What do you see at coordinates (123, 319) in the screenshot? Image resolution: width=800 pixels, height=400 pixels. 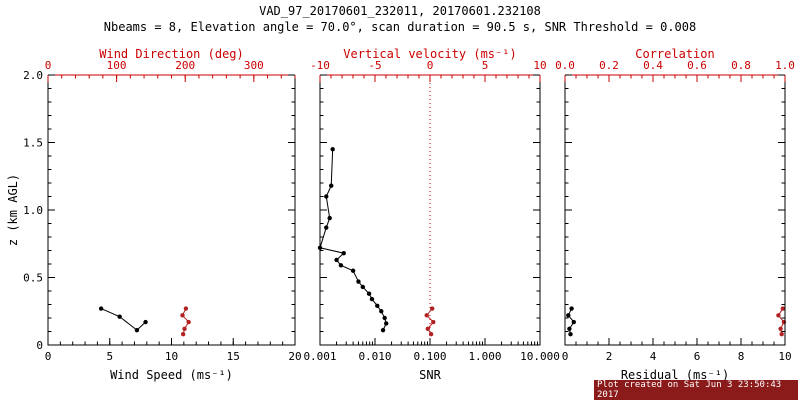 I see `wind-speed-line` at bounding box center [123, 319].